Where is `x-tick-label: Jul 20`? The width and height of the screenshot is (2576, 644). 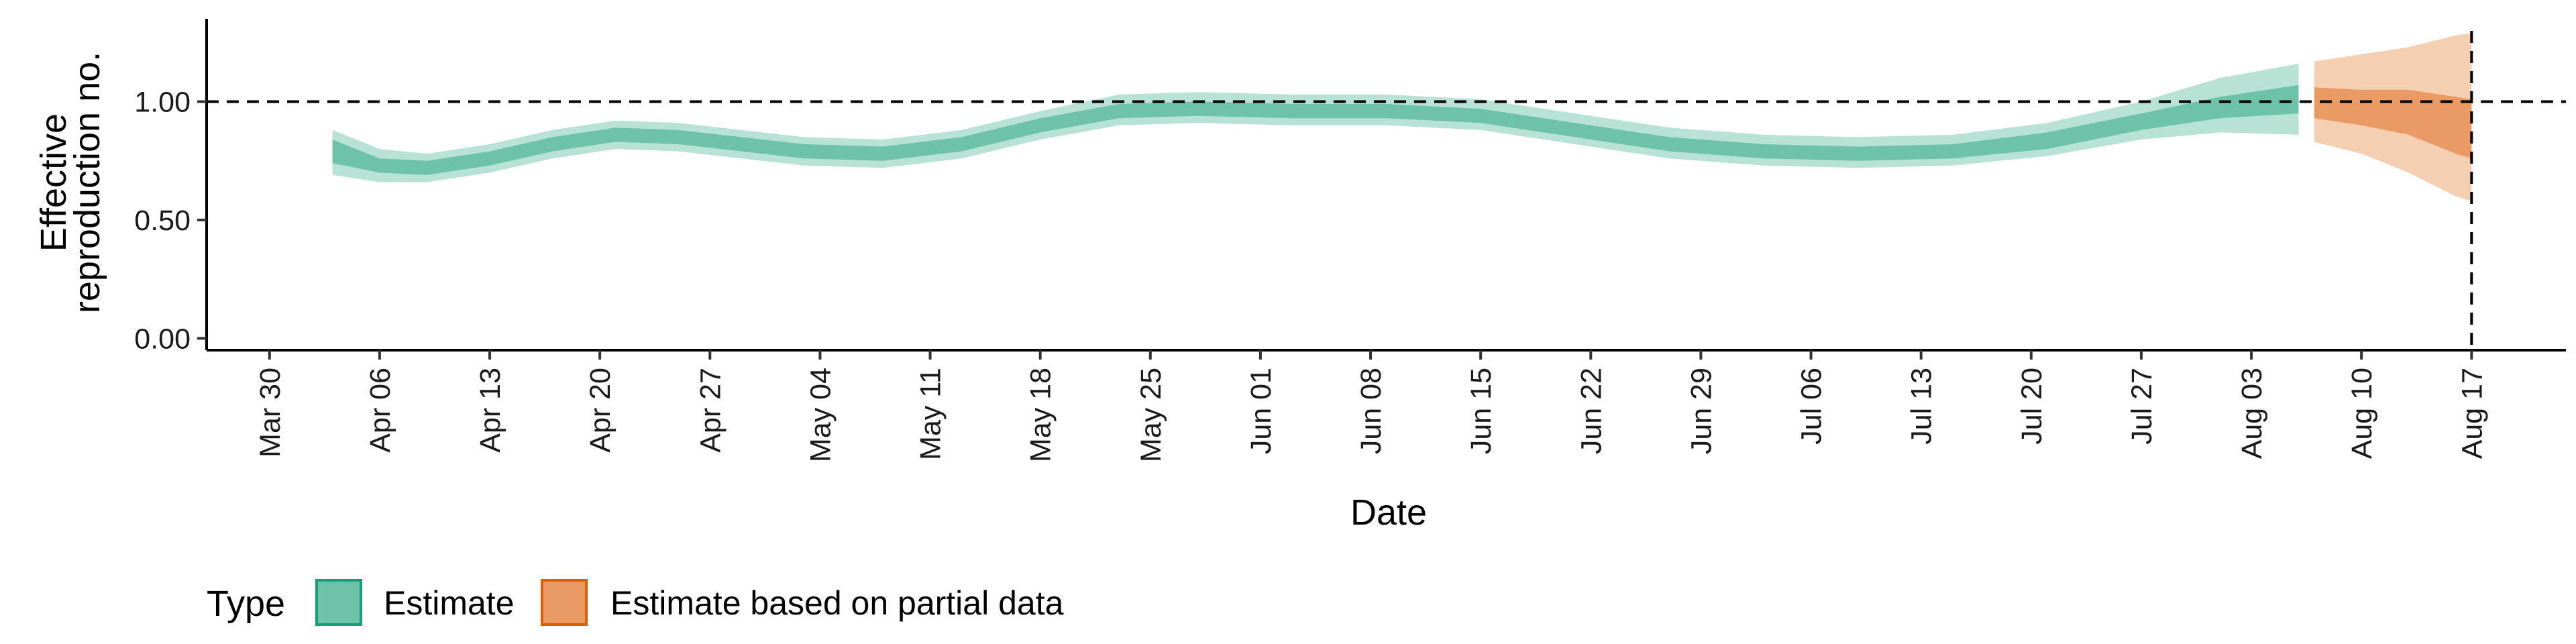 x-tick-label: Jul 20 is located at coordinates (2032, 406).